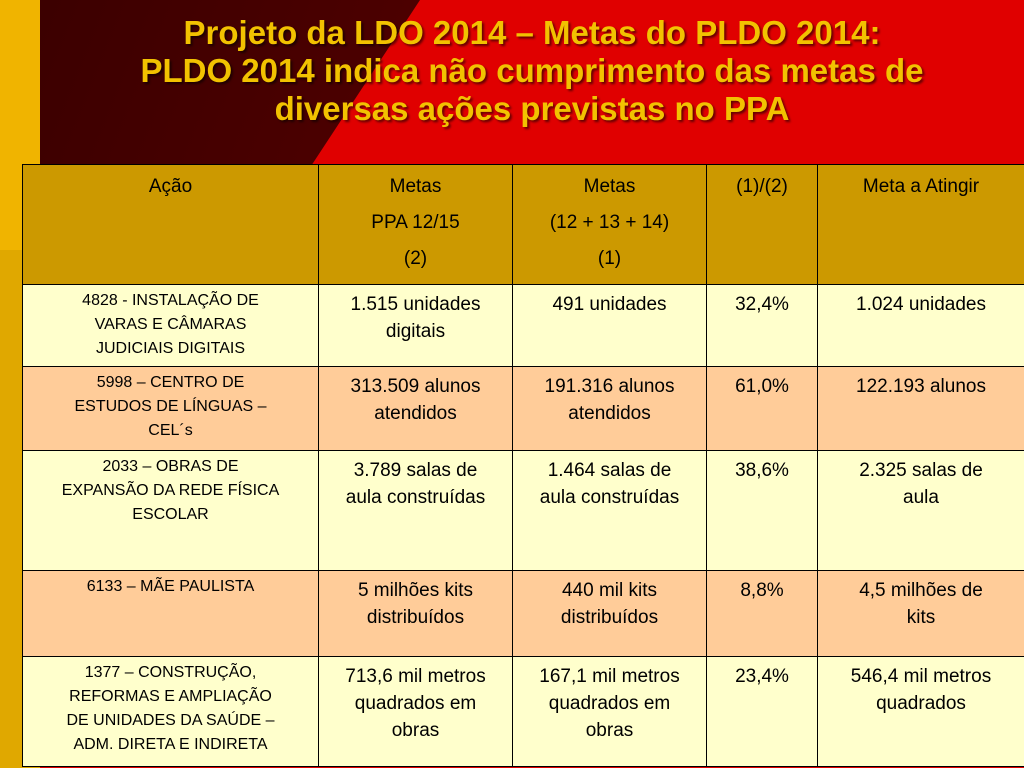 Image resolution: width=1024 pixels, height=768 pixels. What do you see at coordinates (170, 613) in the screenshot?
I see `cell-acao: 6133 – MÃE PAULISTA` at bounding box center [170, 613].